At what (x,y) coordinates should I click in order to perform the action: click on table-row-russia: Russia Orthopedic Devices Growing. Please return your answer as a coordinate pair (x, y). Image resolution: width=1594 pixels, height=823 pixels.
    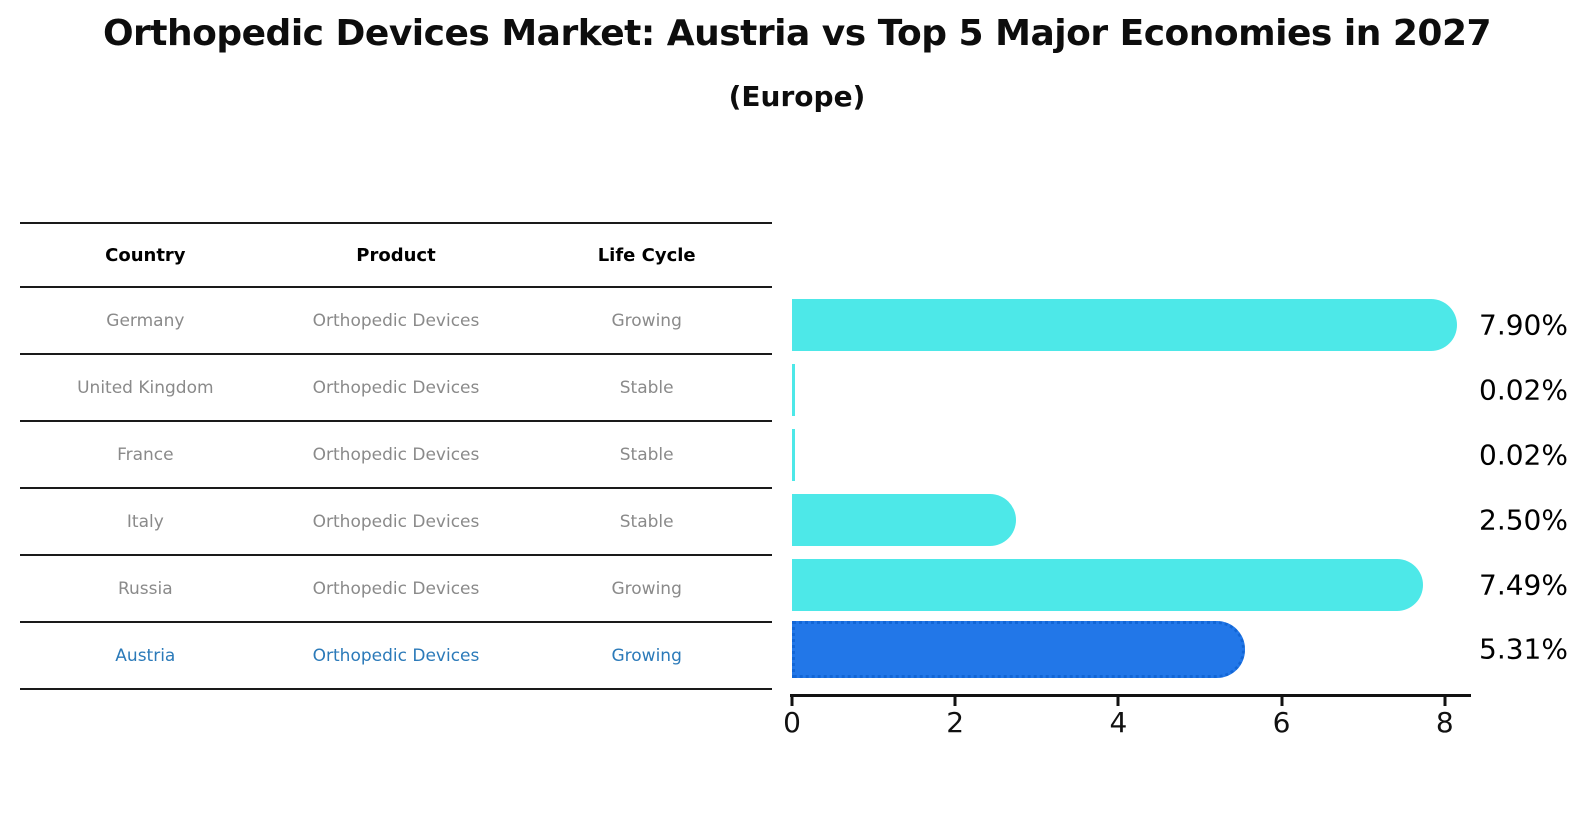
    Looking at the image, I should click on (396, 589).